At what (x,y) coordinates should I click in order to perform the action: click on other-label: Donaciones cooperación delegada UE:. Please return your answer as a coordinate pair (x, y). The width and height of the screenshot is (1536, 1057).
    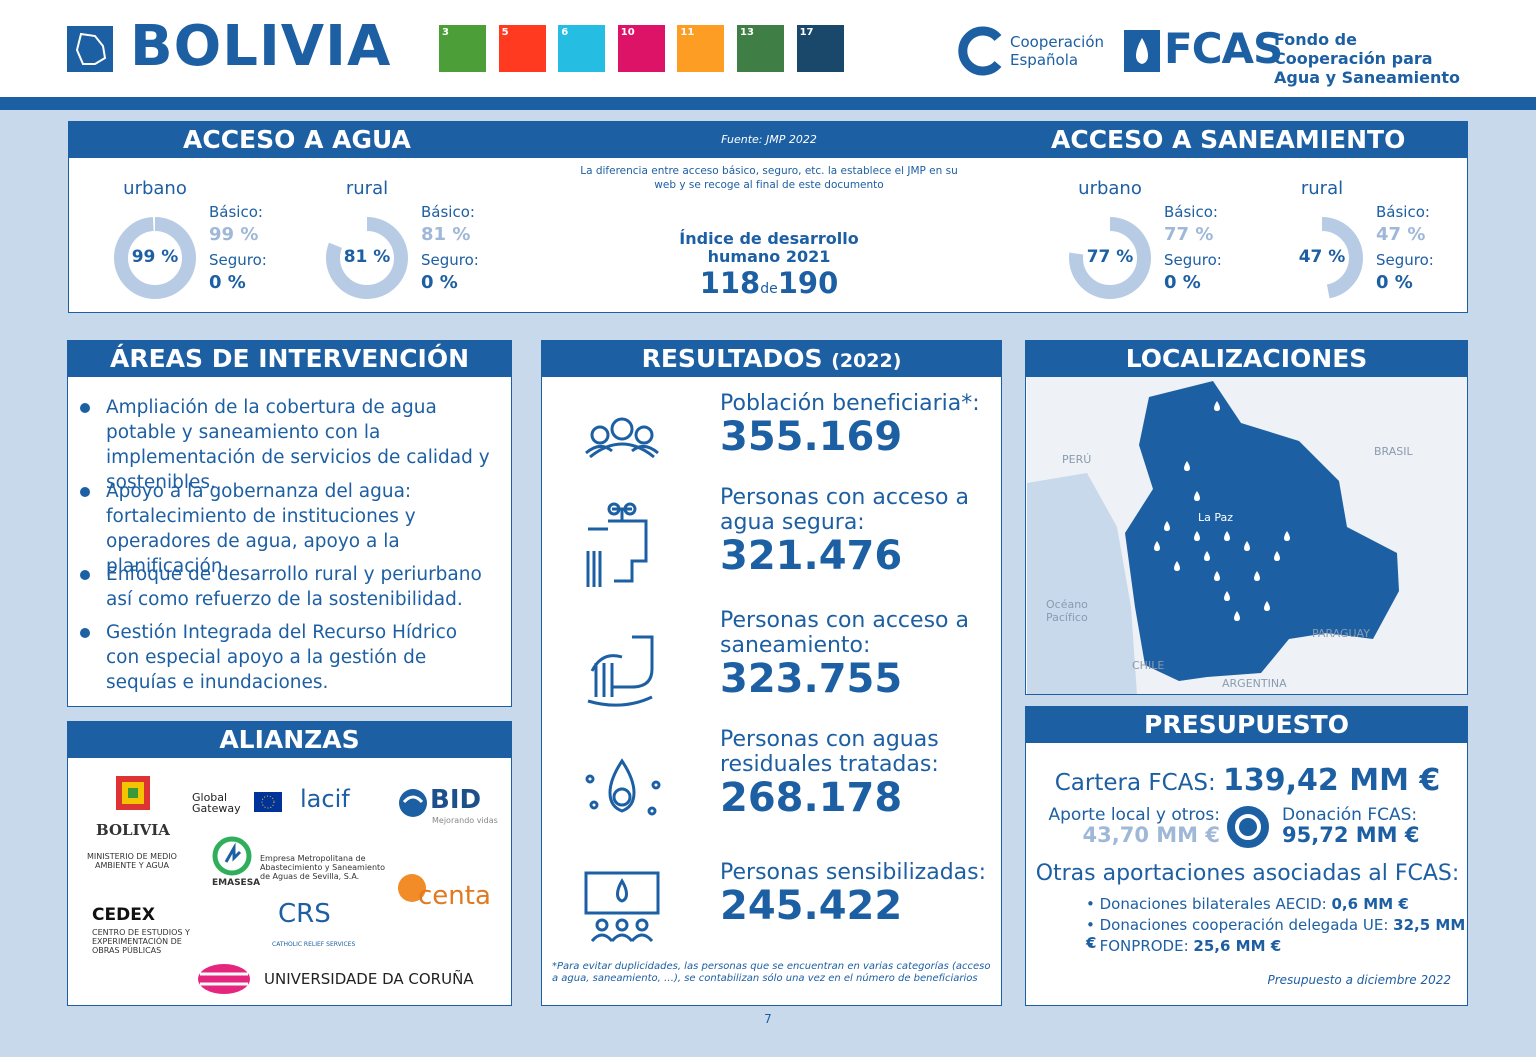
    Looking at the image, I should click on (1244, 925).